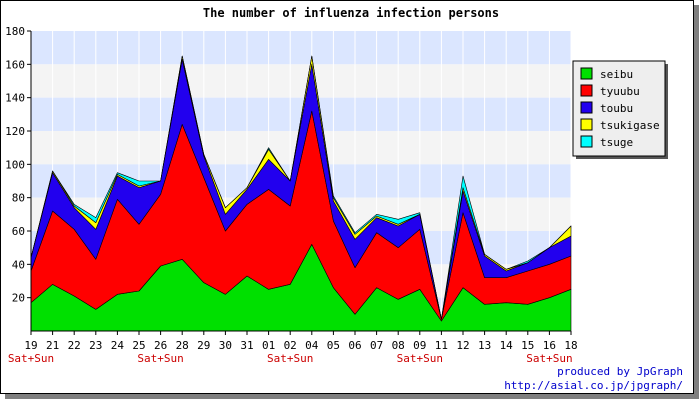 Image resolution: width=700 pixels, height=400 pixels. What do you see at coordinates (160, 345) in the screenshot?
I see `x-tick-label: 26` at bounding box center [160, 345].